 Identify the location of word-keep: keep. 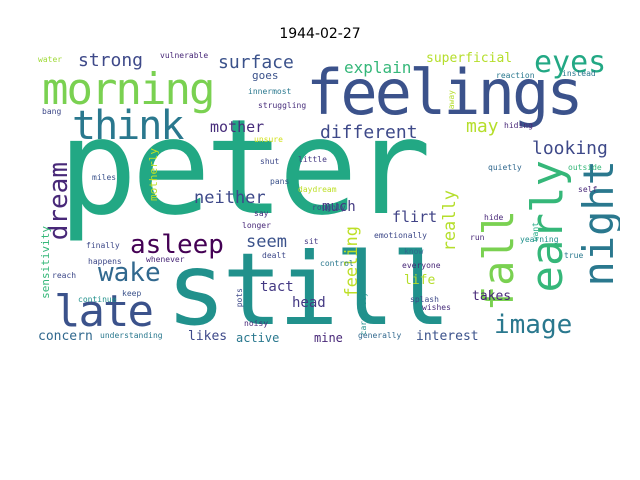
(132, 293).